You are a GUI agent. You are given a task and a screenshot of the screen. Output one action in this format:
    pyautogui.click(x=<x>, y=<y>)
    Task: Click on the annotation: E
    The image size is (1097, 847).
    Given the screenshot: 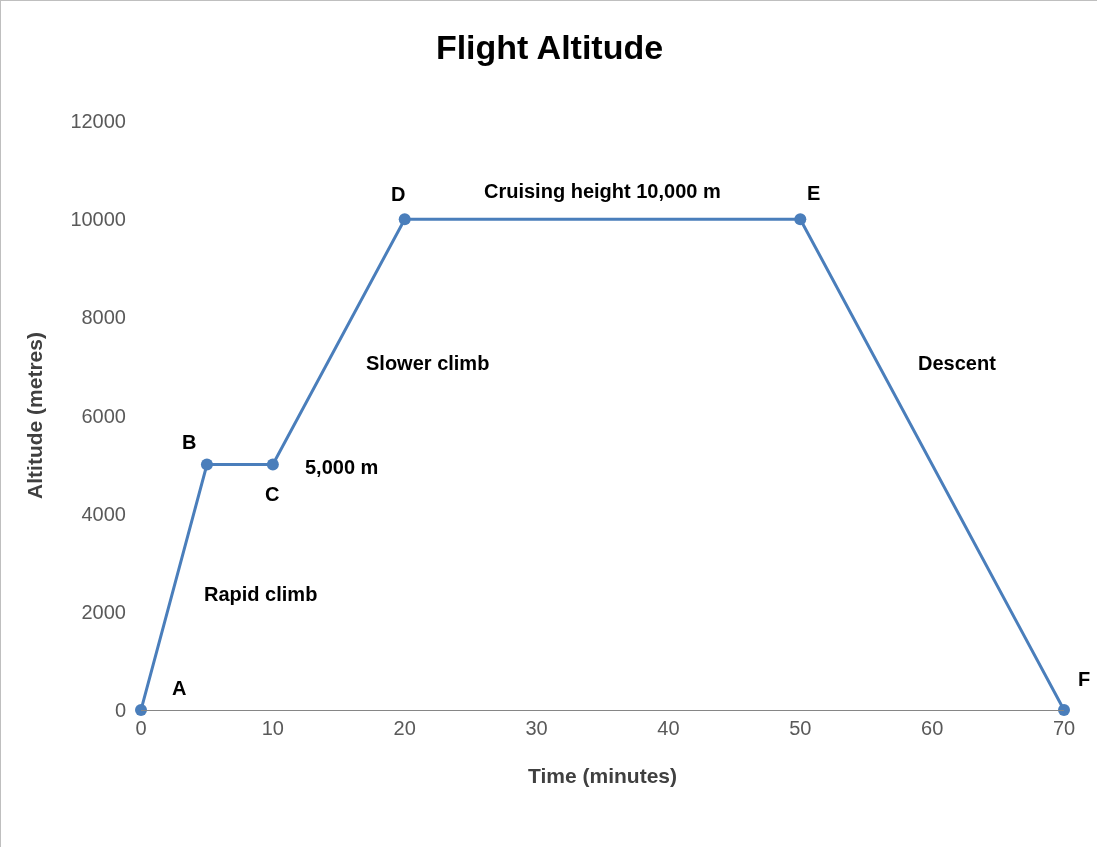 What is the action you would take?
    pyautogui.click(x=814, y=193)
    